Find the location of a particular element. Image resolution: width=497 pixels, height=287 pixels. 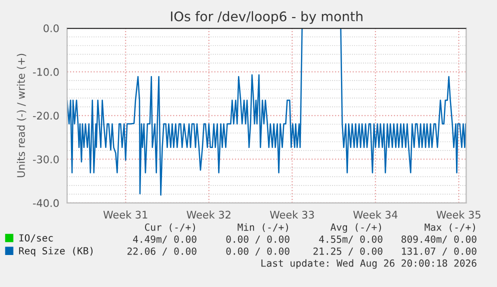

legend-label: IO/sec is located at coordinates (36, 238).